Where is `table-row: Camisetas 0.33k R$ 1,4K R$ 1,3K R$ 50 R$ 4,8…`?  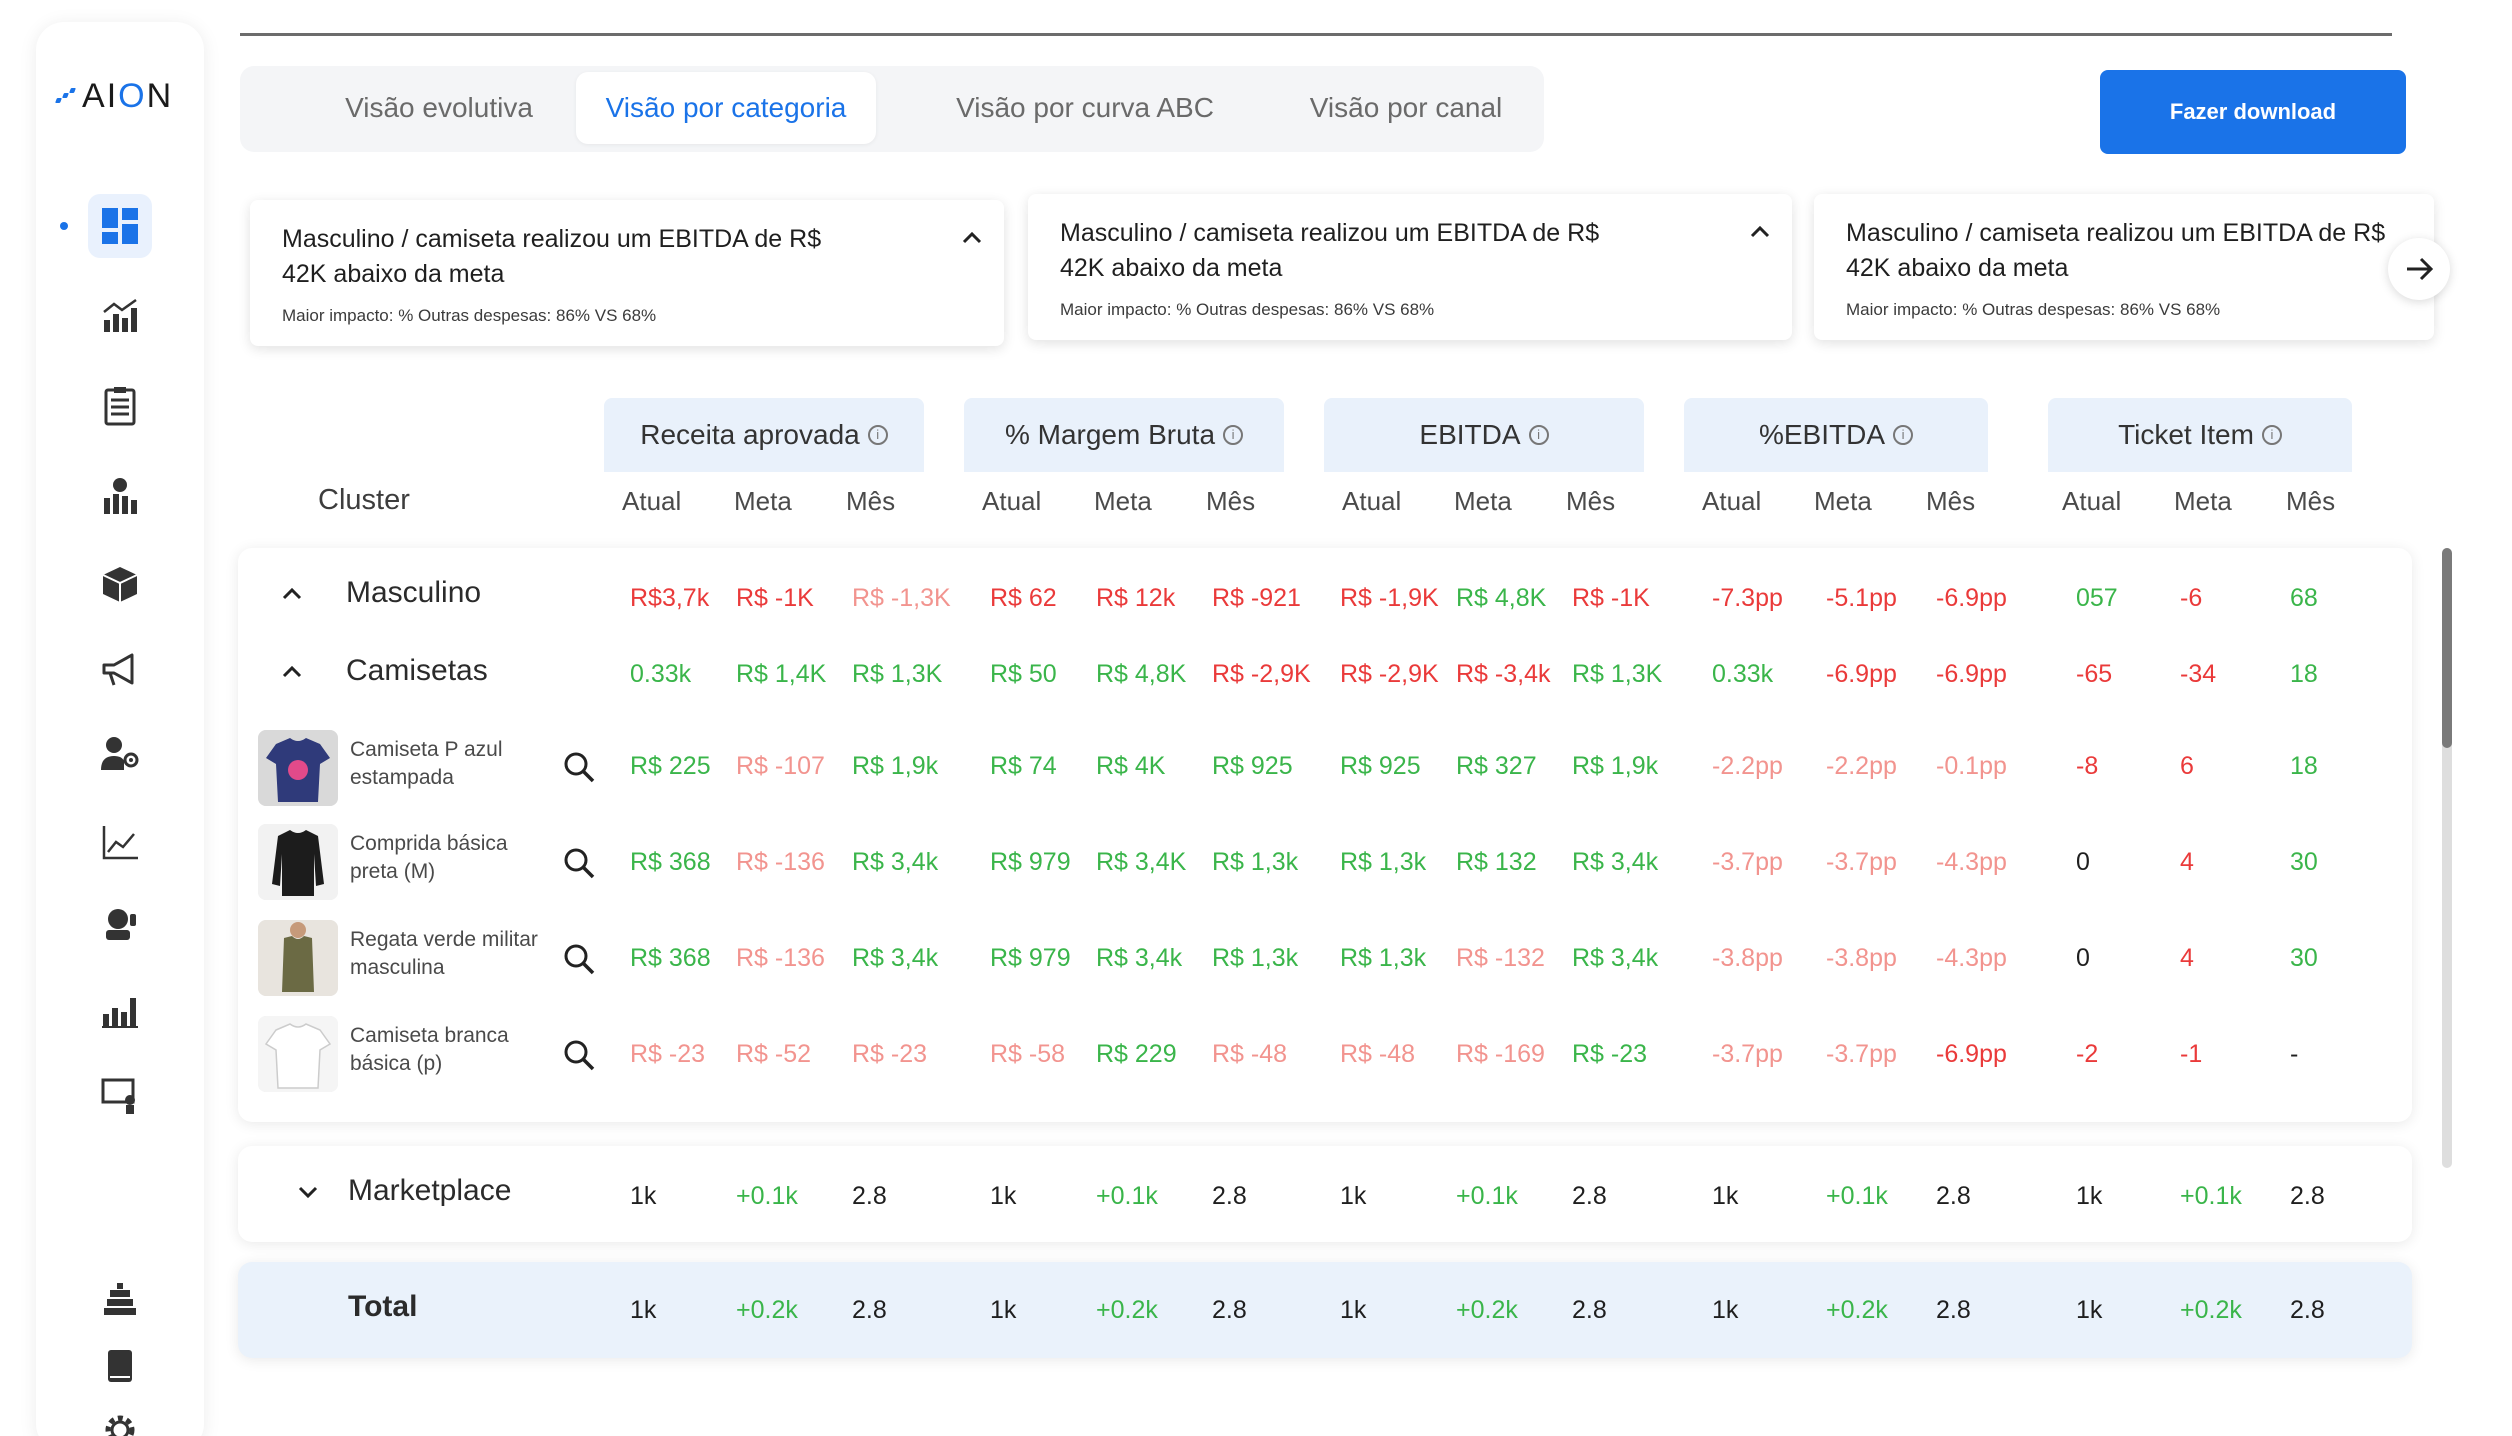 table-row: Camisetas 0.33k R$ 1,4K R$ 1,3K R$ 50 R$ 4,8… is located at coordinates (1325, 671).